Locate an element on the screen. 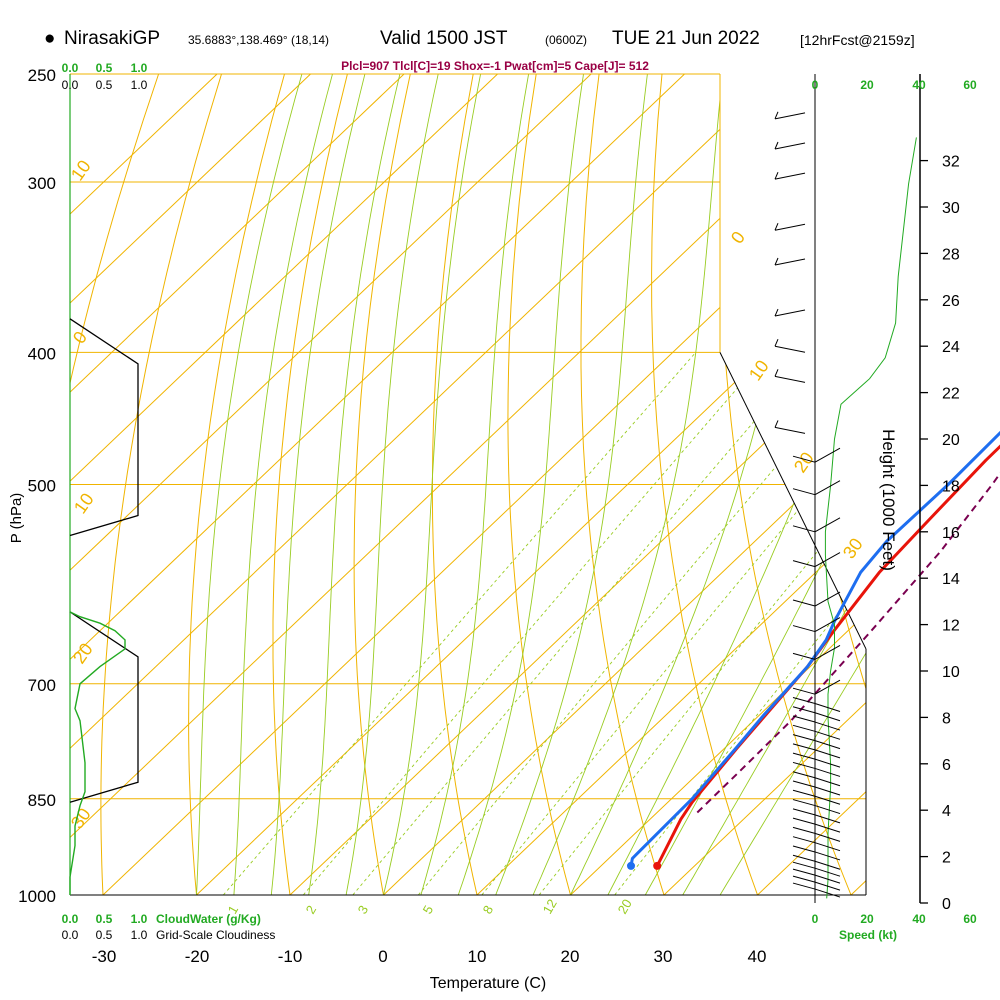 This screenshot has width=1000, height=1000. height-tick-label: 20 is located at coordinates (951, 440).